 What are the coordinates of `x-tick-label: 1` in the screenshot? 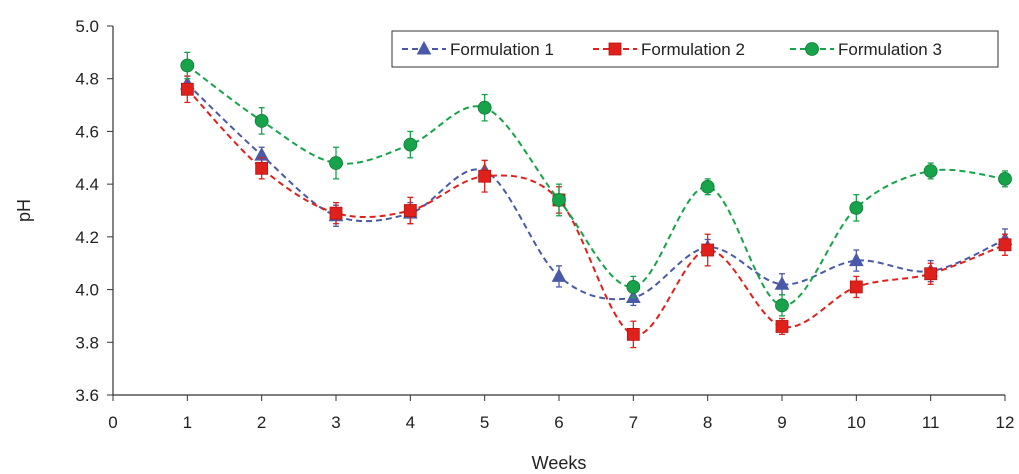 It's located at (187, 422).